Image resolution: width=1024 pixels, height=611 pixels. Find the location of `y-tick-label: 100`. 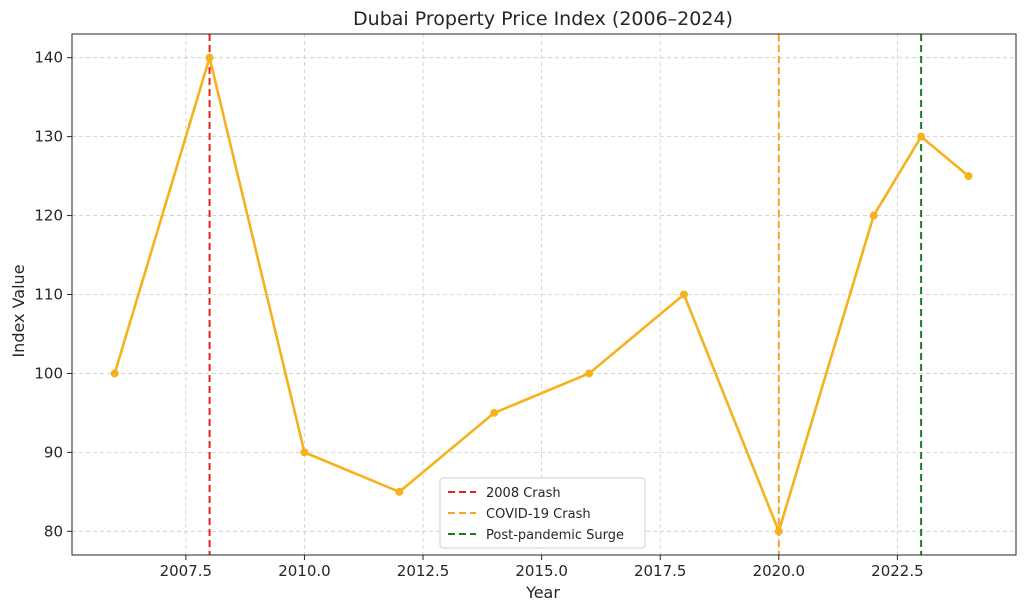

y-tick-label: 100 is located at coordinates (48, 373).